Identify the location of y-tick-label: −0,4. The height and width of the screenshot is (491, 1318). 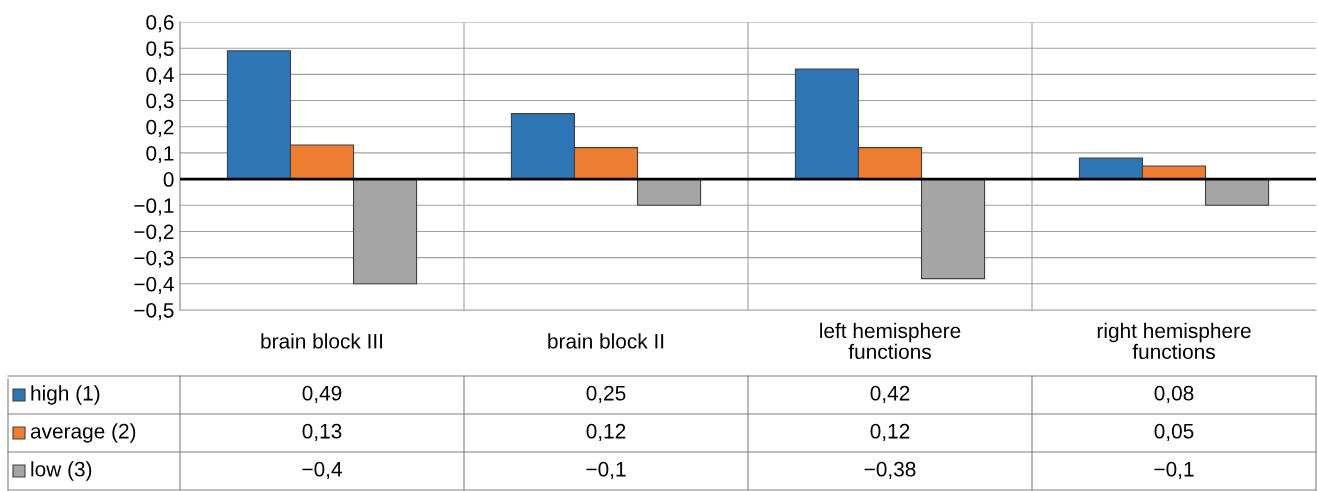
(154, 285).